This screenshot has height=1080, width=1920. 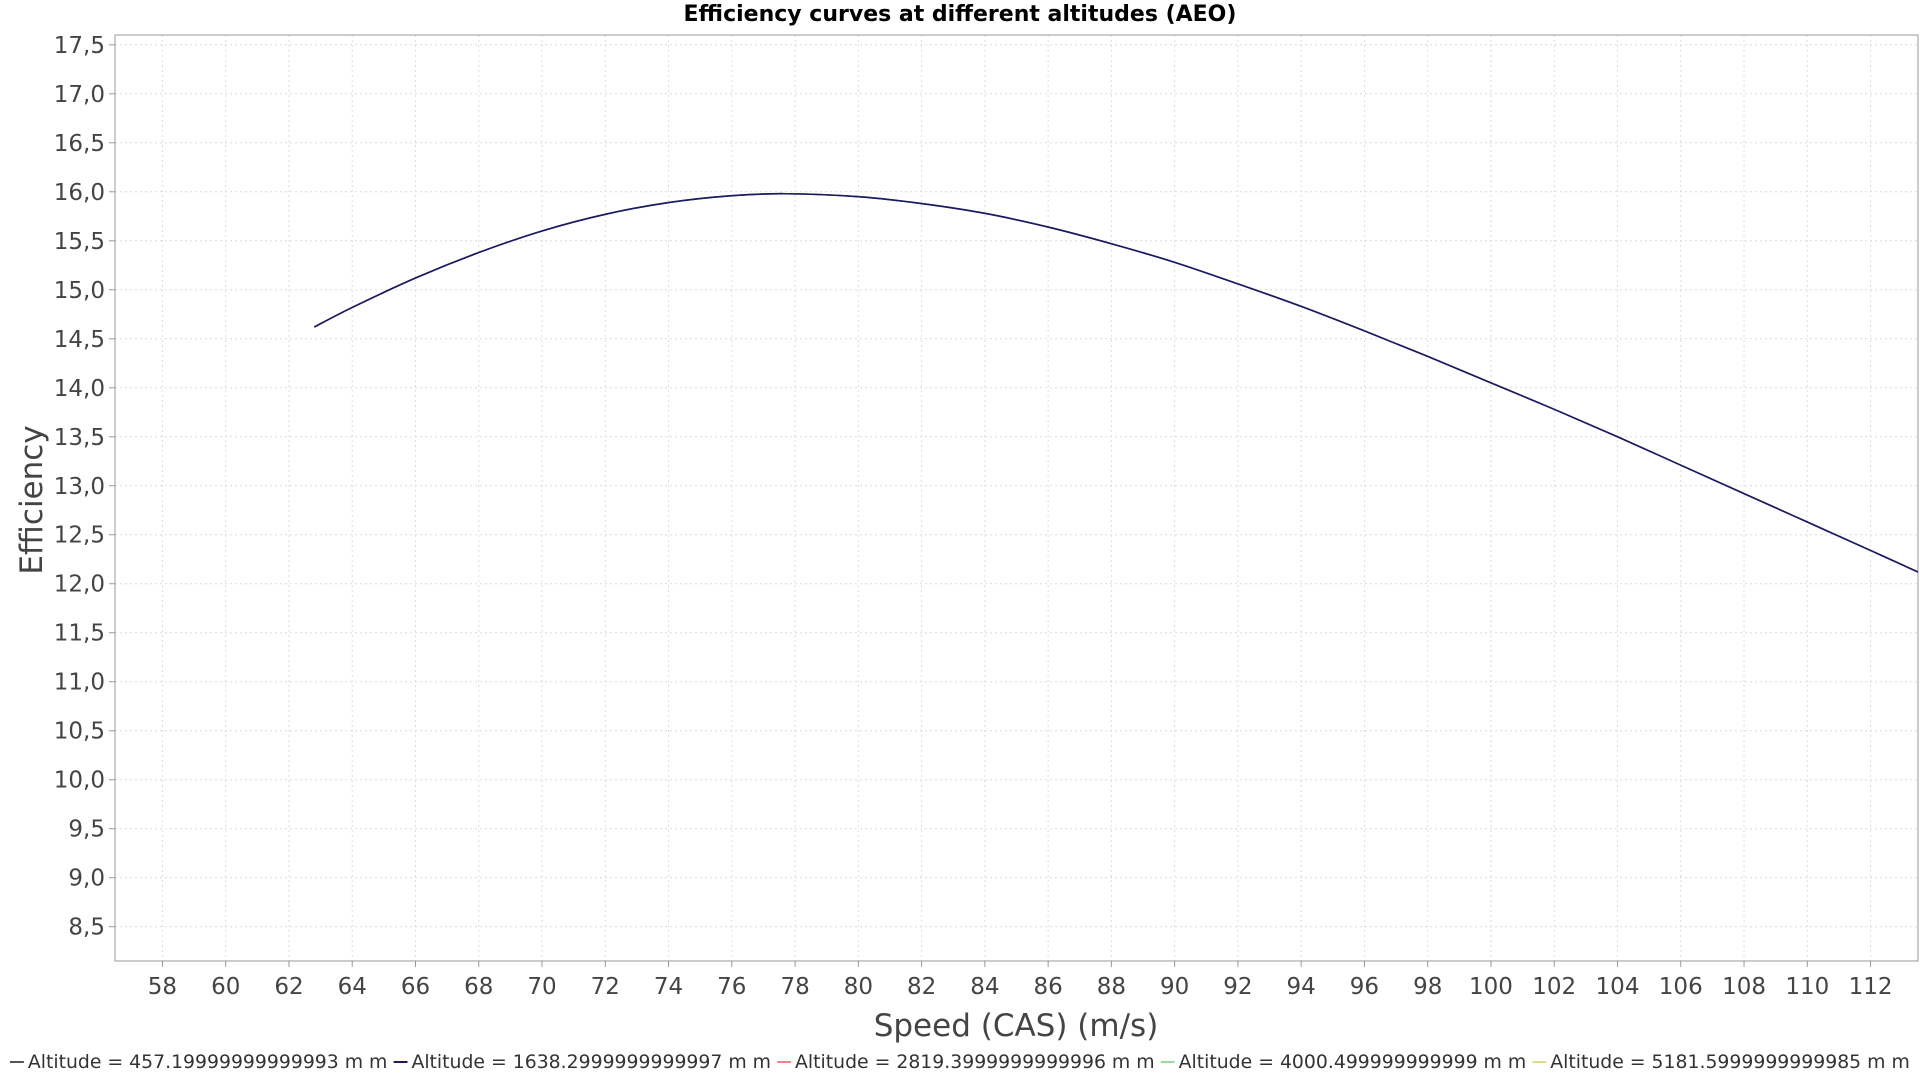 I want to click on y-tick-label: 9,5, so click(x=86, y=830).